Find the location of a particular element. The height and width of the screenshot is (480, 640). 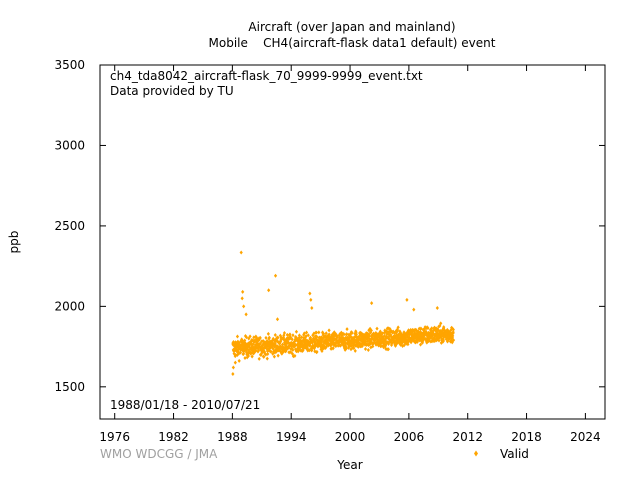

legend-marker is located at coordinates (476, 453).